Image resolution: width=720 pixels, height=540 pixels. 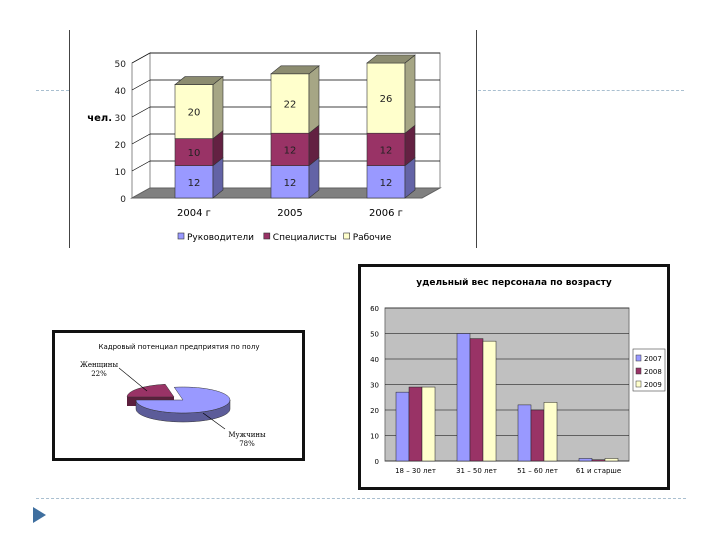 I want to click on y-axis-label: чел., so click(x=99, y=118).